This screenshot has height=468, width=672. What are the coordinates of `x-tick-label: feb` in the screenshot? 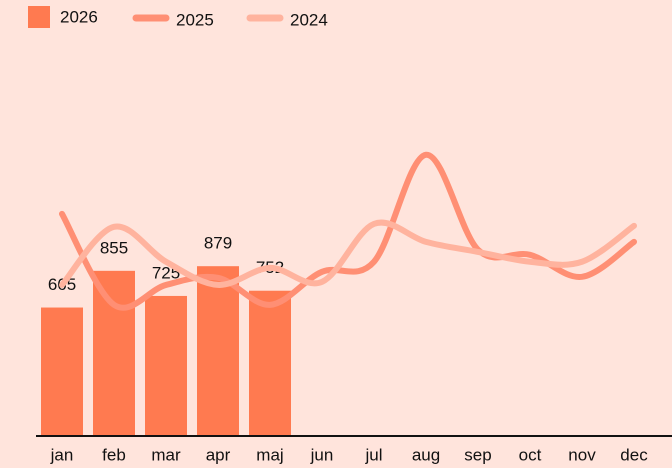 It's located at (114, 454).